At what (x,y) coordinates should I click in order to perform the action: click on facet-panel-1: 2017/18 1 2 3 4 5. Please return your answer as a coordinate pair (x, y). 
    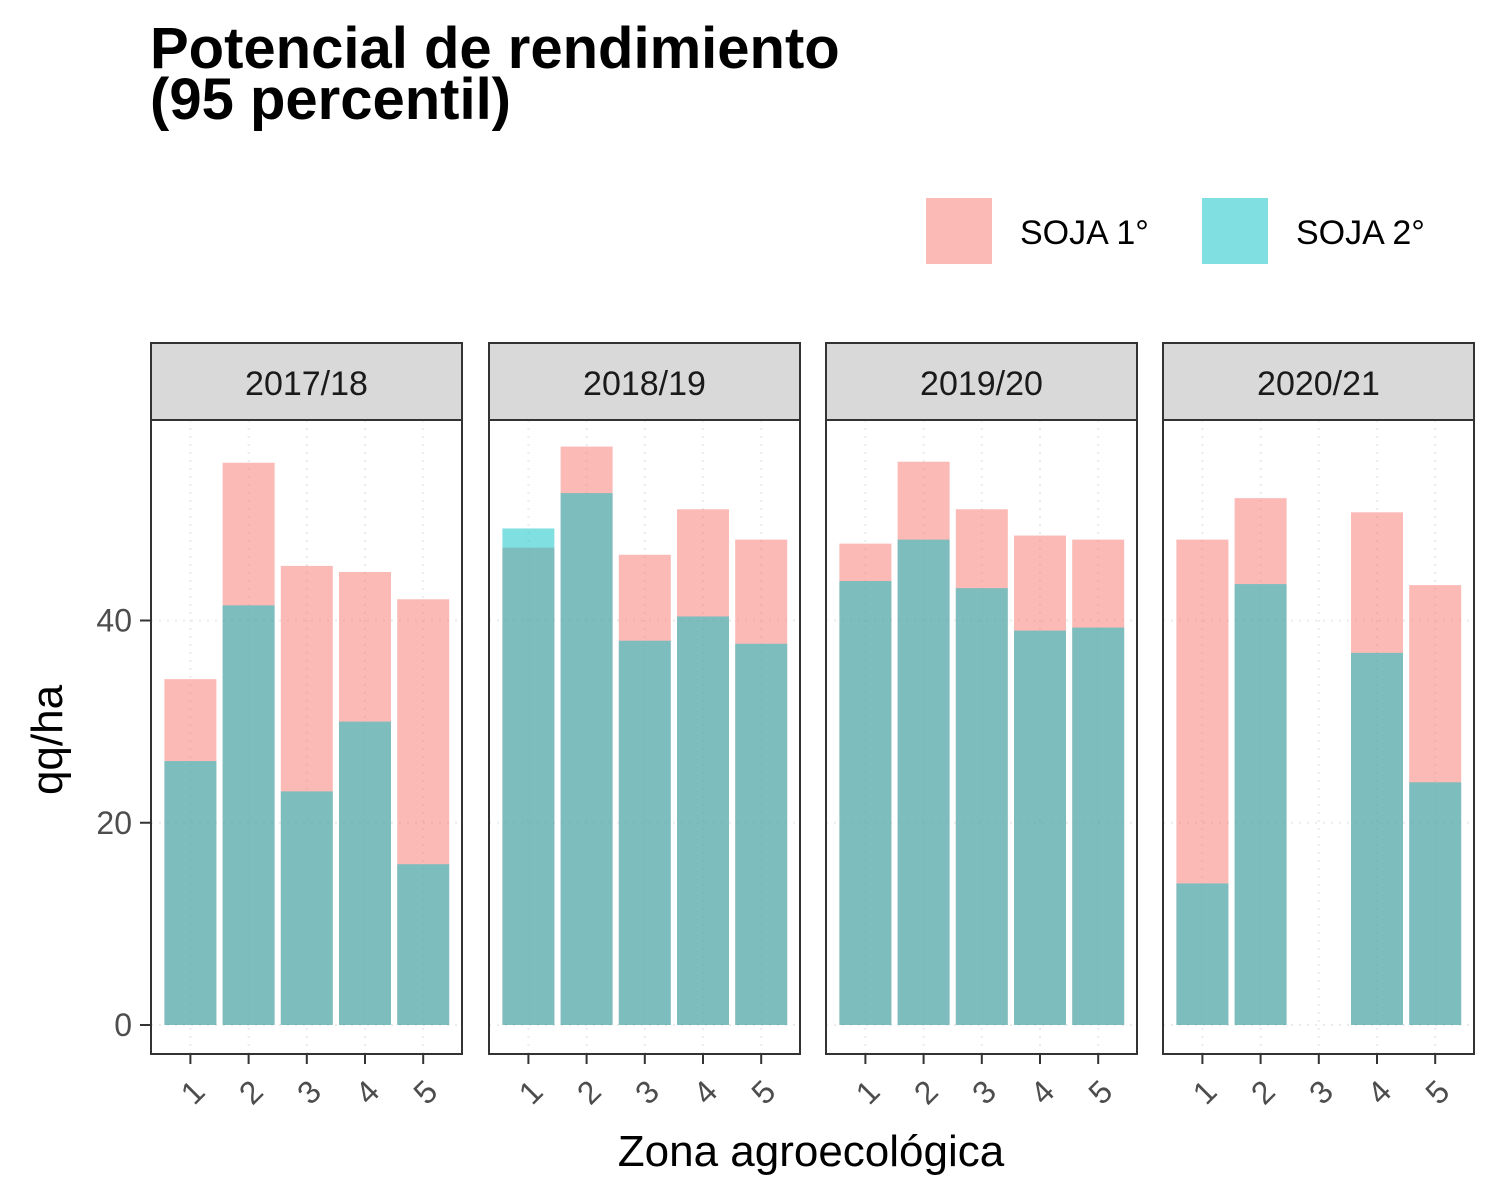
    Looking at the image, I should click on (306, 726).